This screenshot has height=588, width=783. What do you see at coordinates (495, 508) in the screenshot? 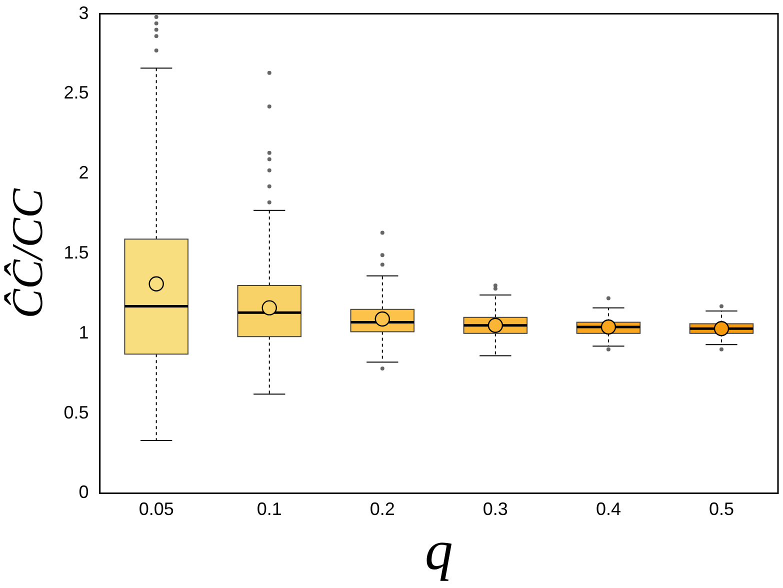
I see `x-tick-label: 0.3` at bounding box center [495, 508].